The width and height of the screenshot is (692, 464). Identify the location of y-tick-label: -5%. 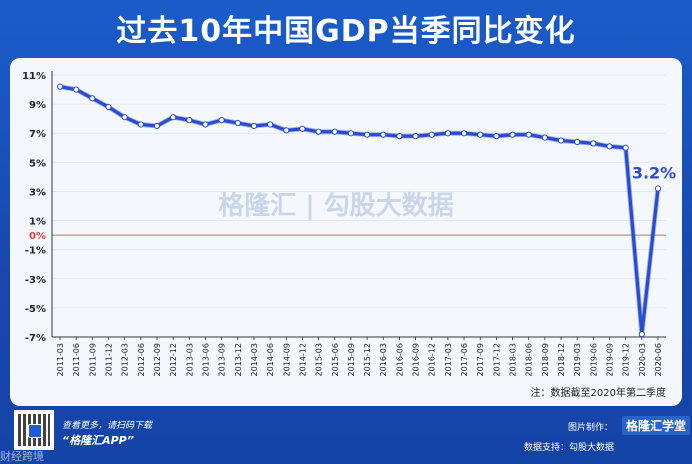
(35, 309).